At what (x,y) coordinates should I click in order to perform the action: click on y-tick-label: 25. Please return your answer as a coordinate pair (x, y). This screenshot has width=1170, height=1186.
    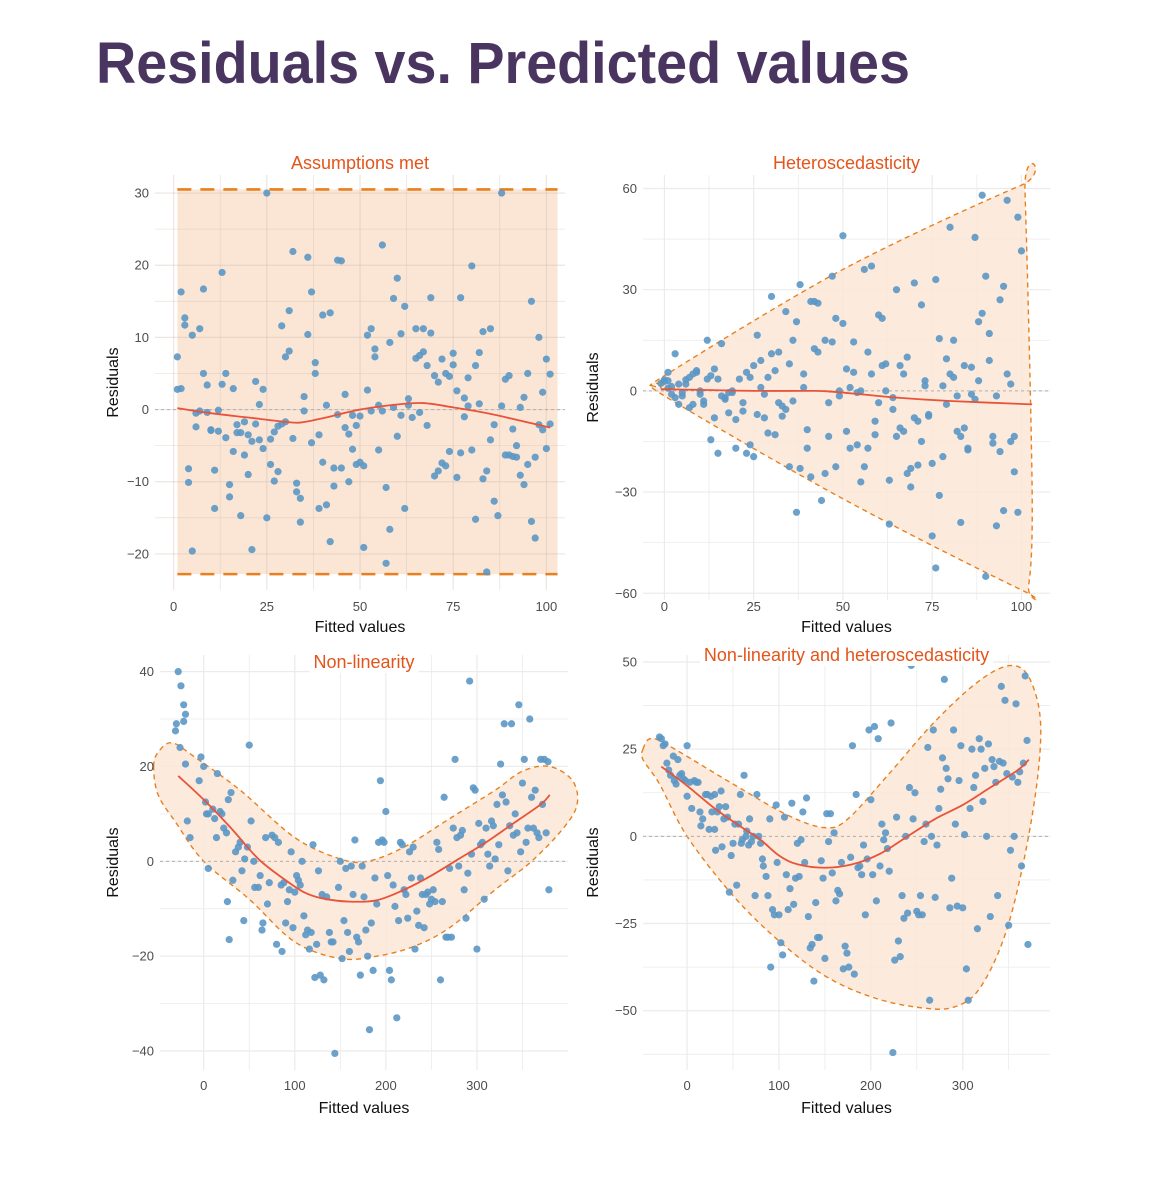
    Looking at the image, I should click on (630, 749).